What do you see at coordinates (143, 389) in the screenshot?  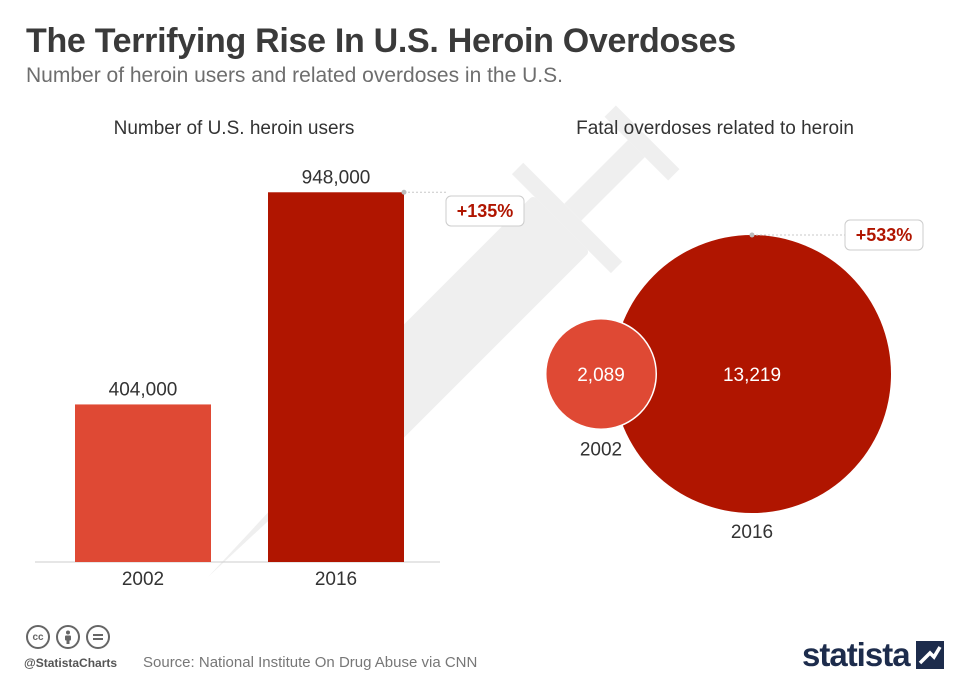 I see `bar-value-label-2002: 404,000` at bounding box center [143, 389].